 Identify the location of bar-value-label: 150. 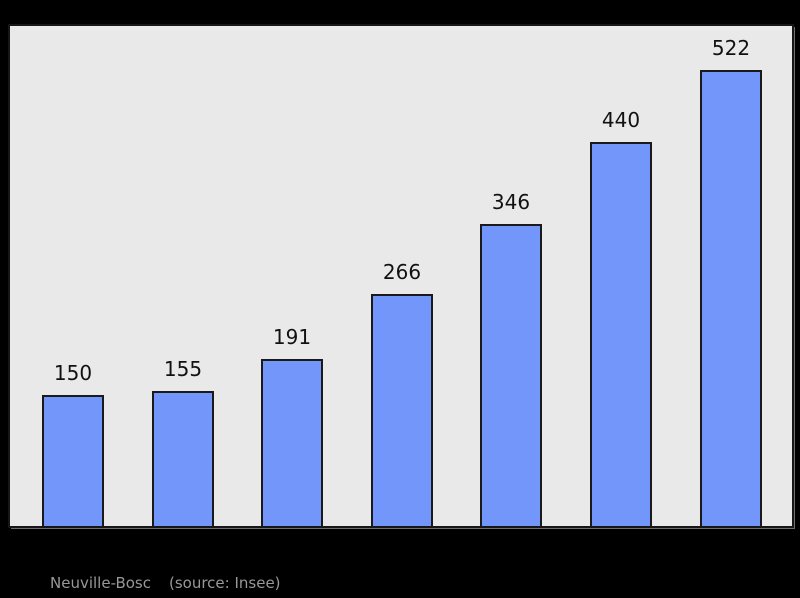
(73, 373).